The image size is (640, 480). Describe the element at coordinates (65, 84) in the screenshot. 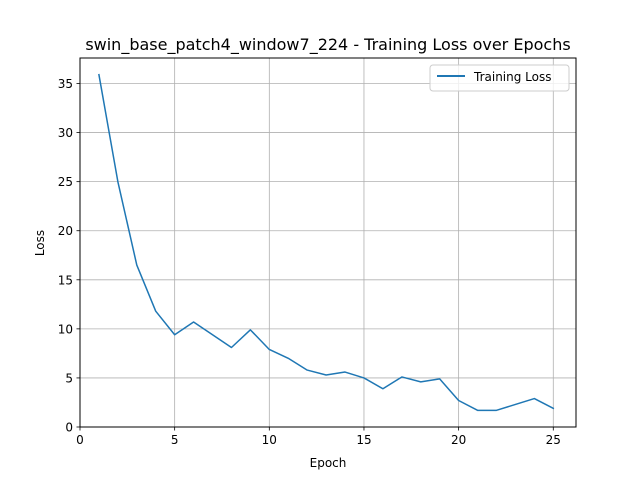

I see `y-tick-label: 35` at that location.